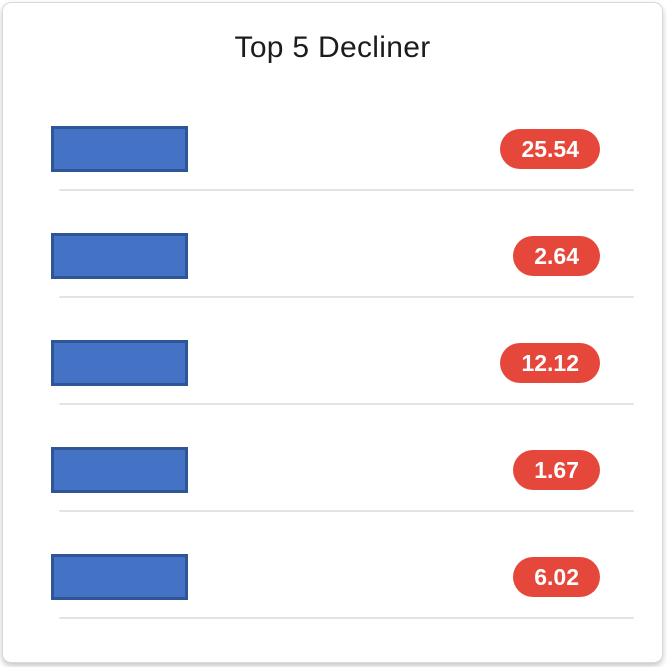  I want to click on value-badge: 6.02, so click(556, 576).